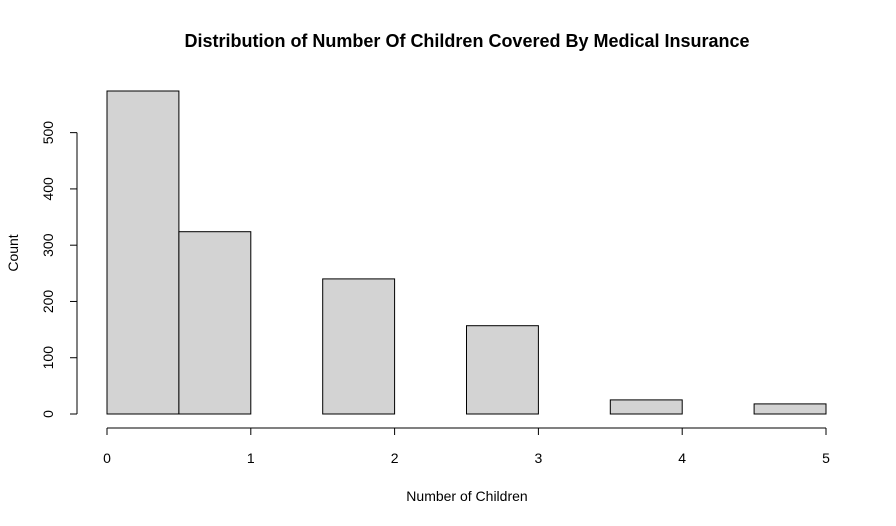  I want to click on y-tick-label-5: 500, so click(48, 133).